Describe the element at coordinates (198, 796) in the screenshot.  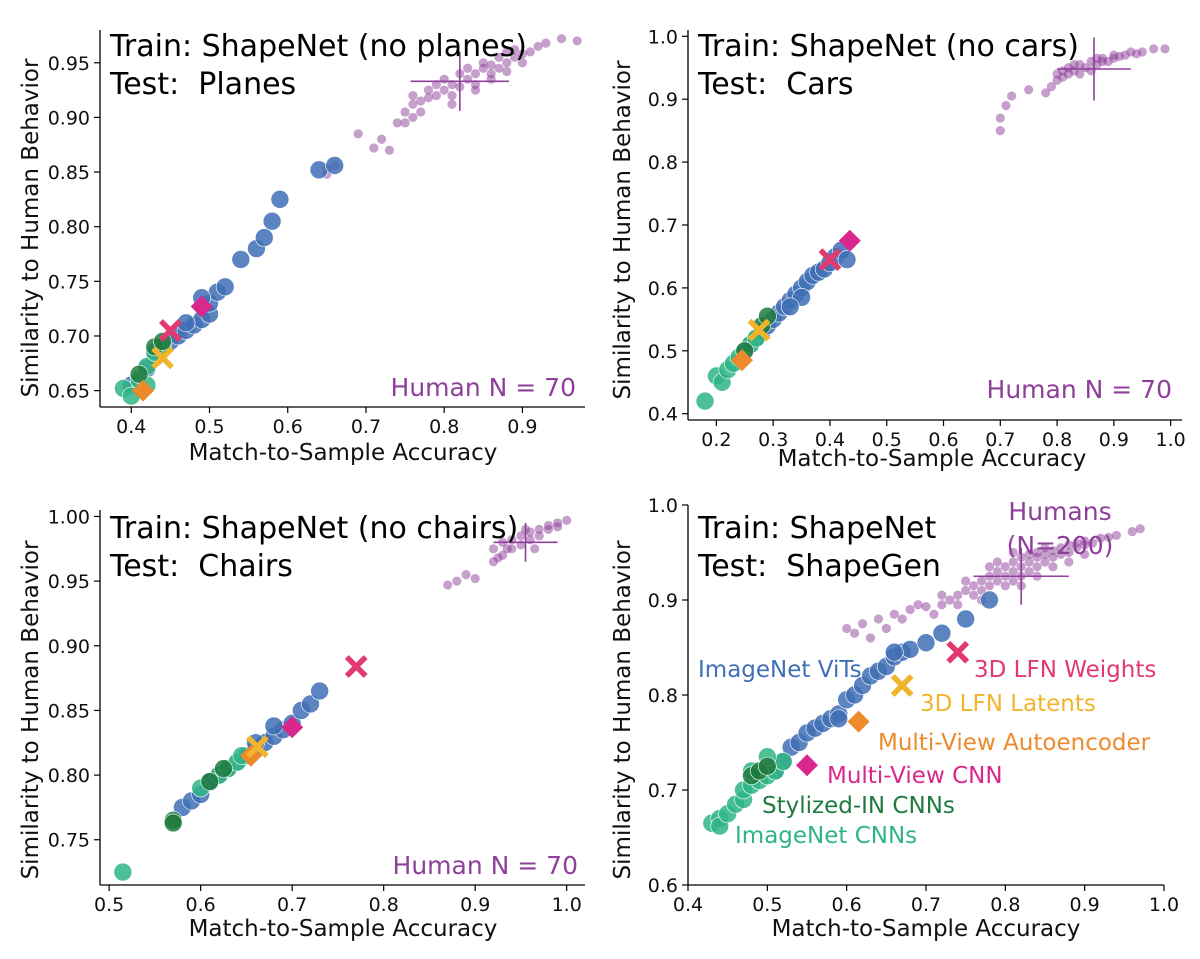
I see `chairs-series-stylized` at that location.